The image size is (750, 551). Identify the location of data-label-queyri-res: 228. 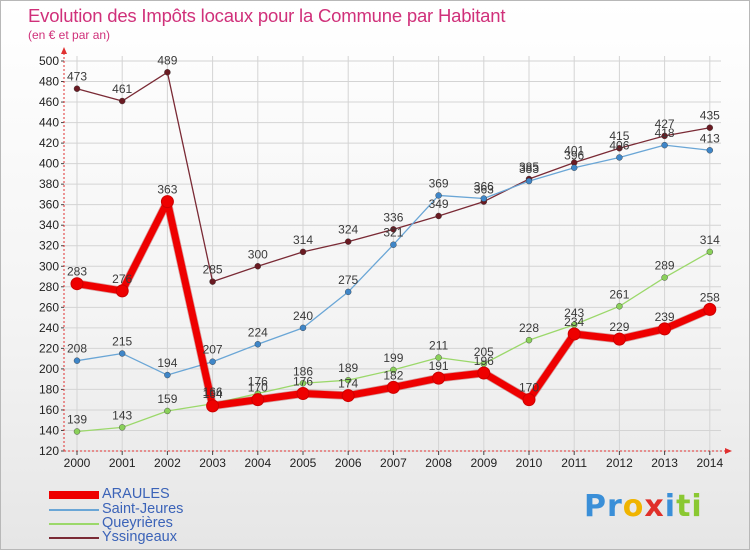
(529, 328).